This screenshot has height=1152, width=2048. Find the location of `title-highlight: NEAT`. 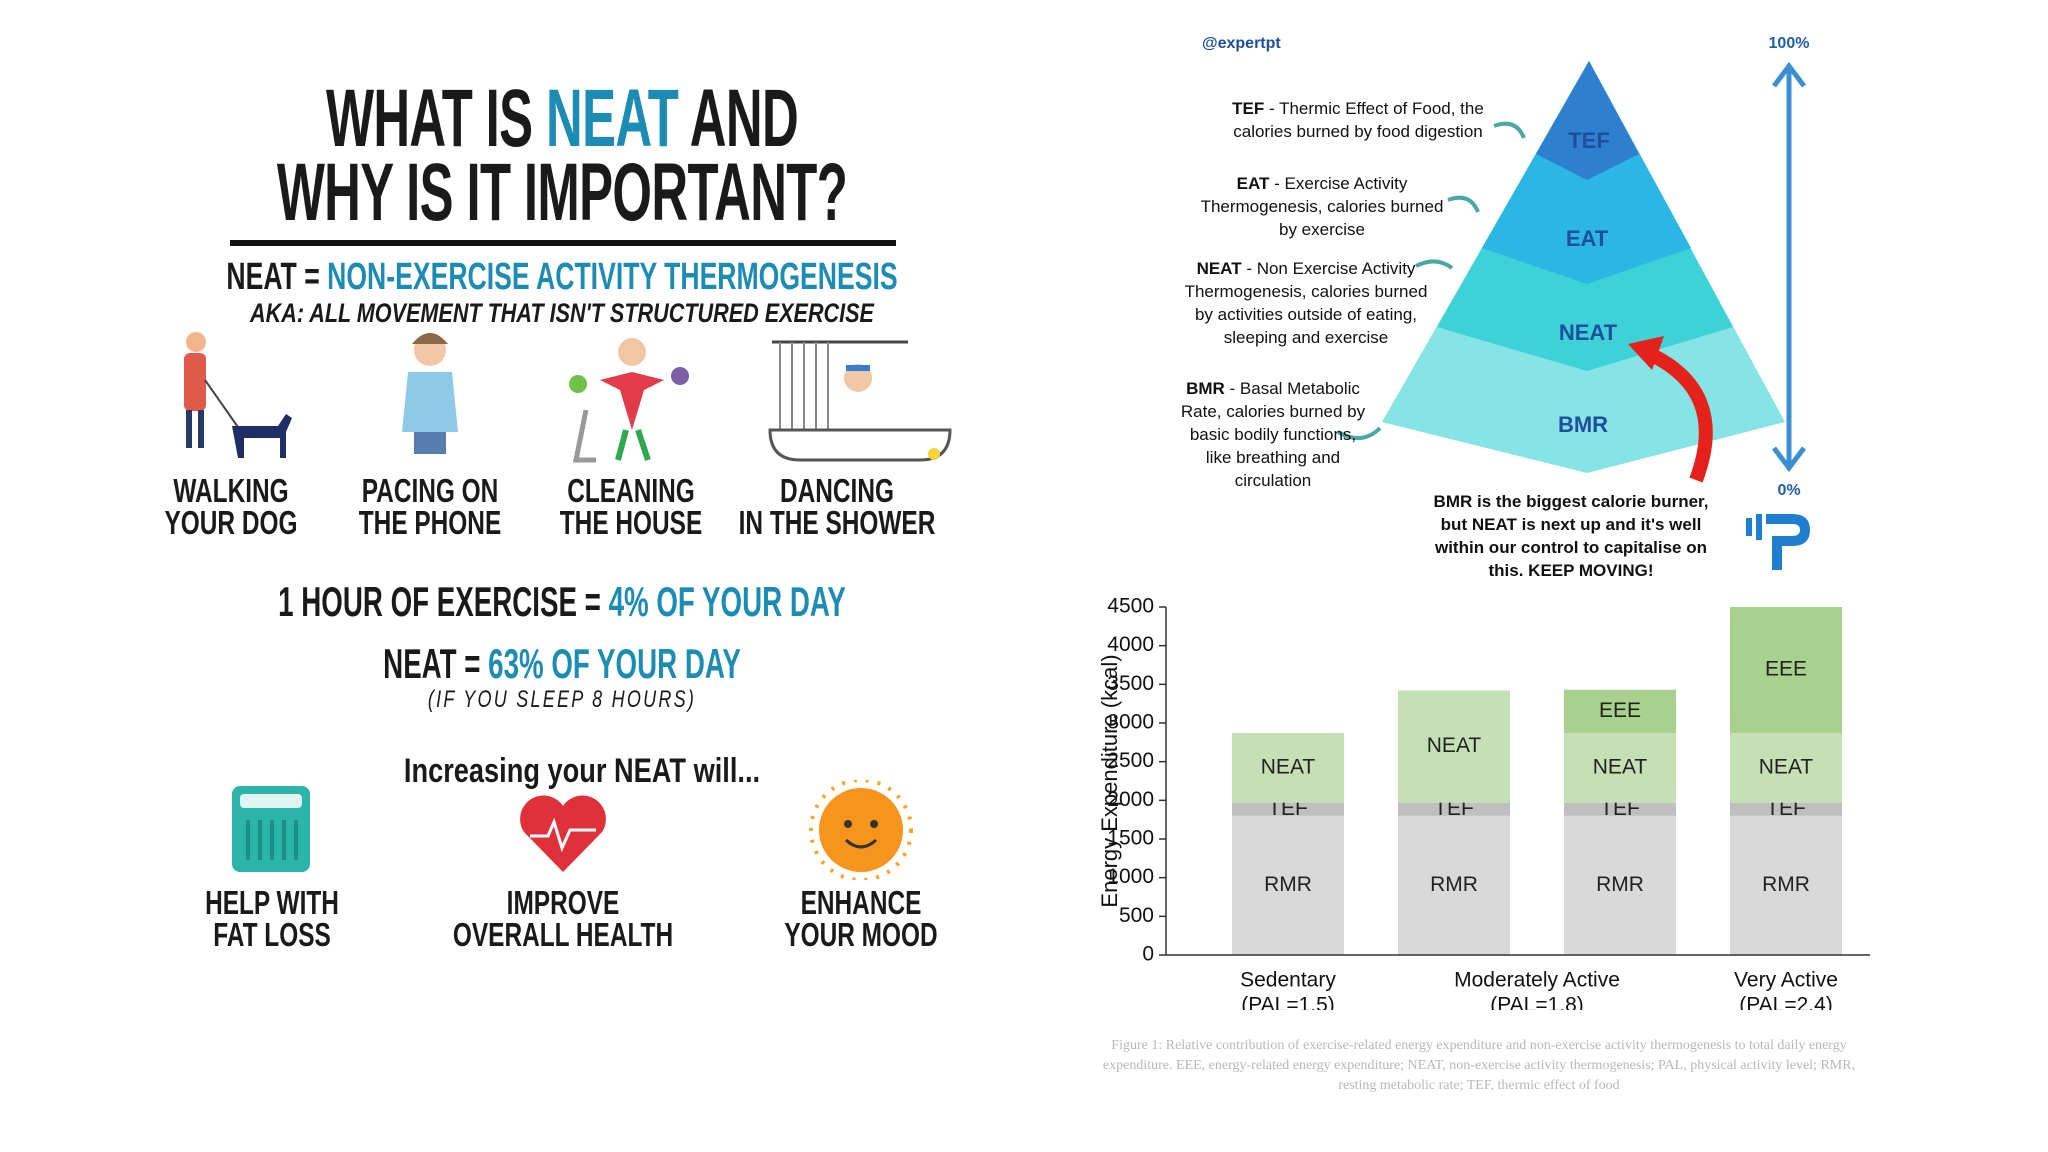

title-highlight: NEAT is located at coordinates (612, 118).